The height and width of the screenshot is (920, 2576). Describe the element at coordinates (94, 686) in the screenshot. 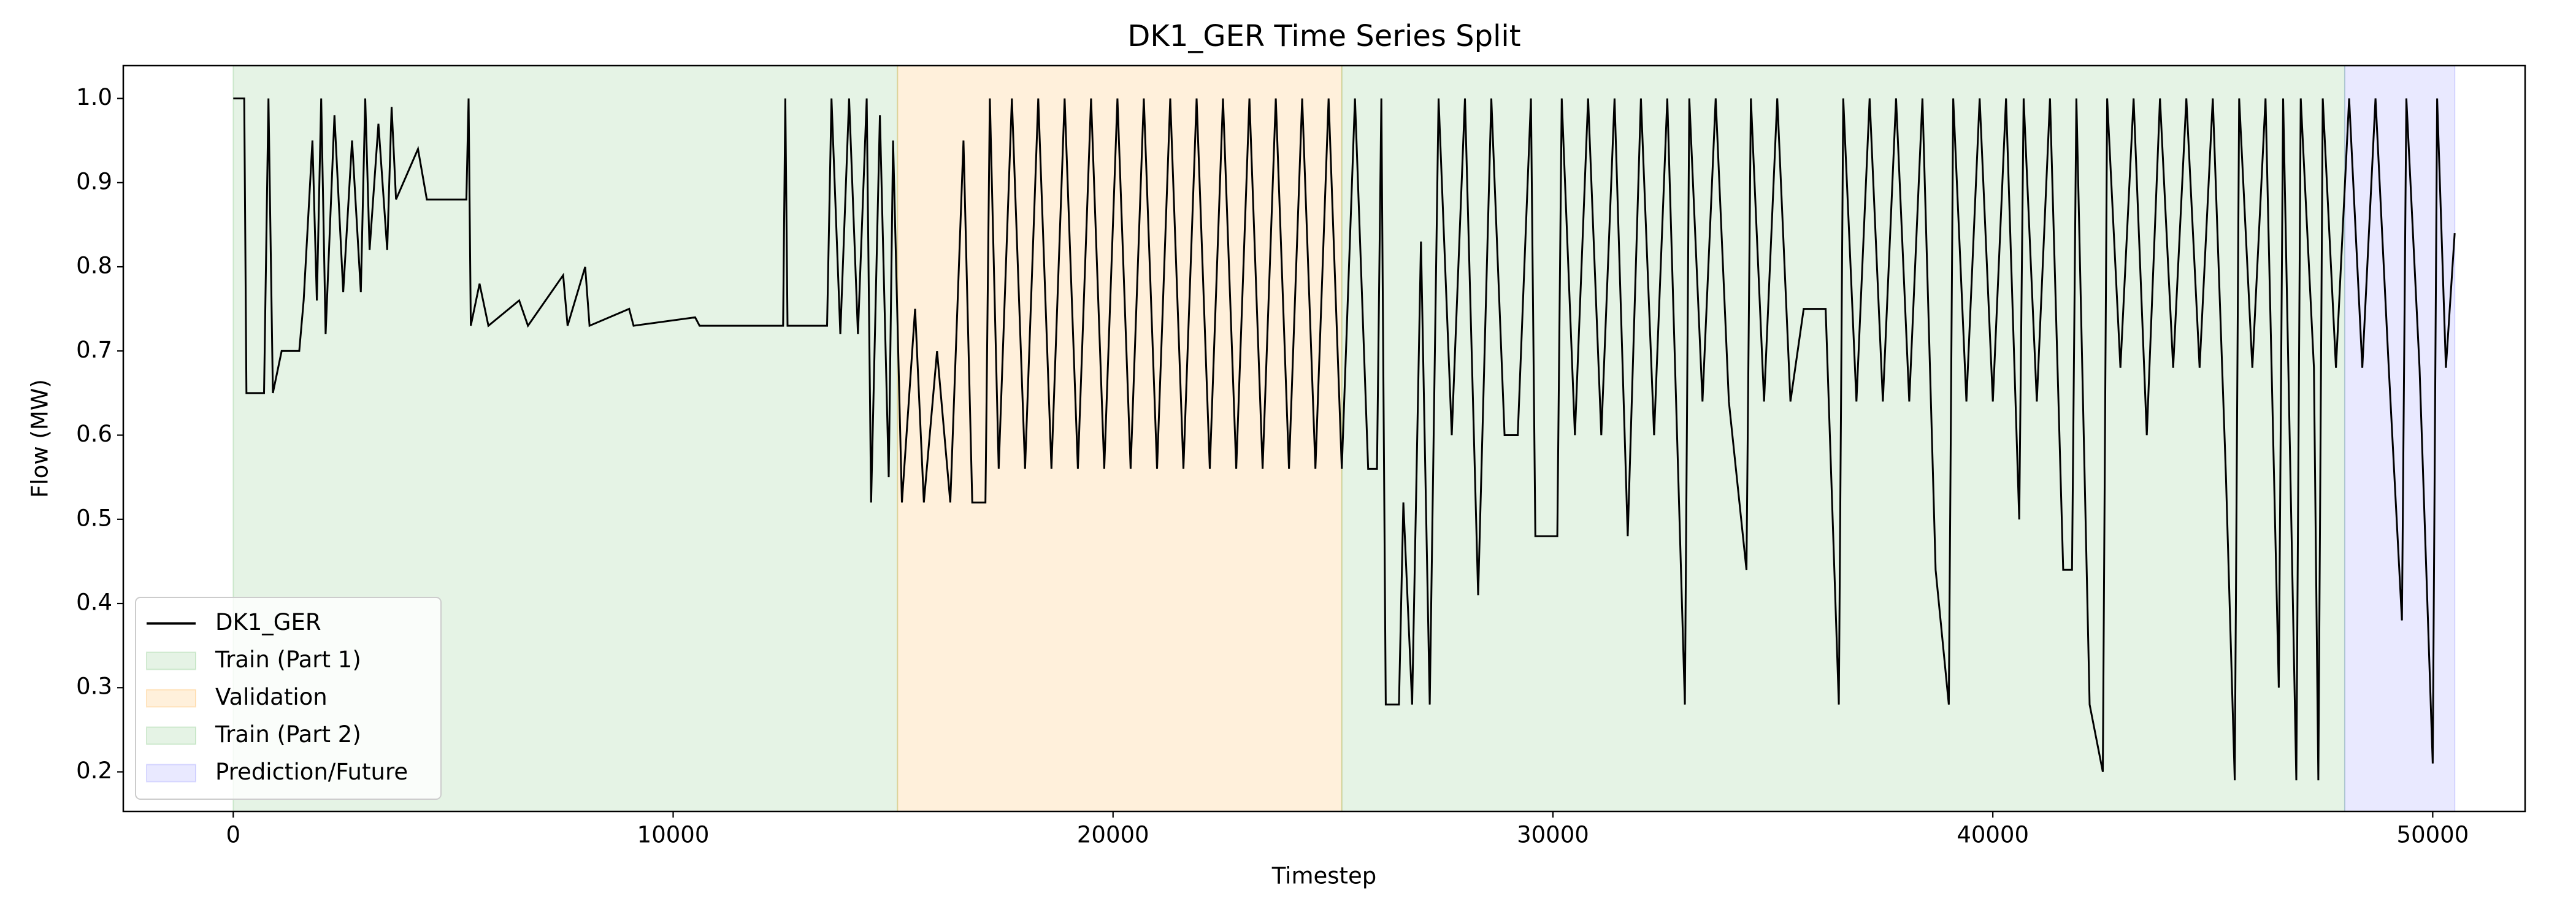

I see `y-tick-label: 0.3` at that location.